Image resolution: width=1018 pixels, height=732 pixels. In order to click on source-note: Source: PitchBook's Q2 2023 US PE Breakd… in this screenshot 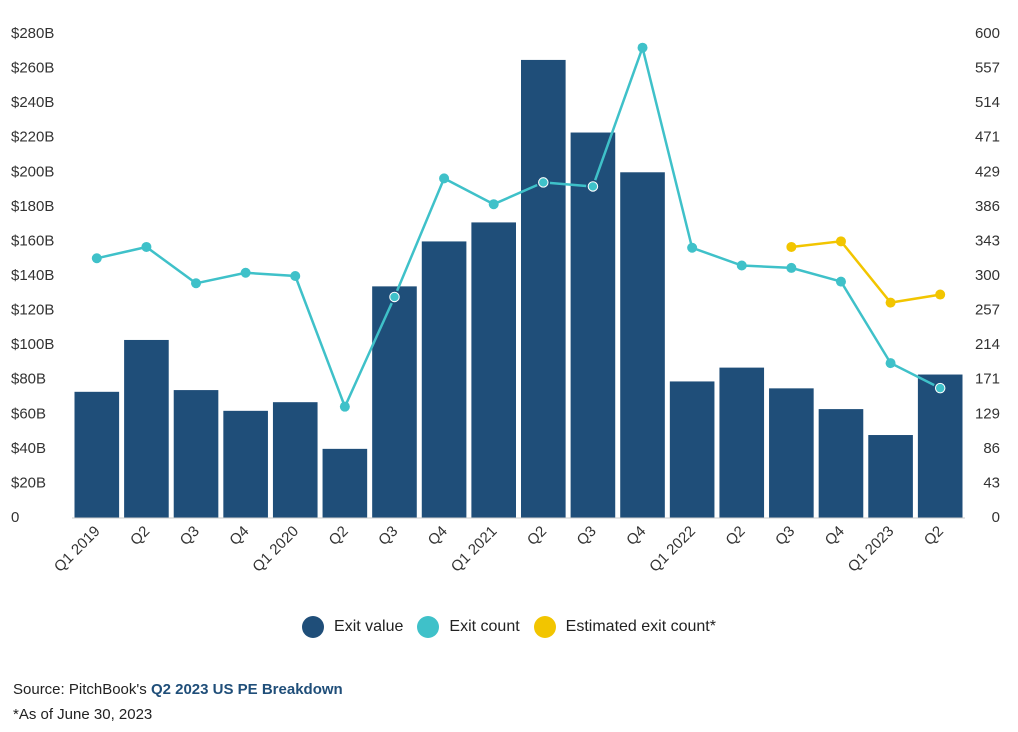, I will do `click(178, 689)`.